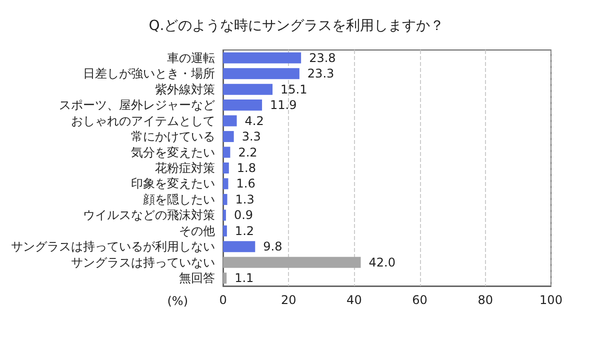 Image resolution: width=593 pixels, height=340 pixels. Describe the element at coordinates (272, 247) in the screenshot. I see `data-label: 9.8` at that location.